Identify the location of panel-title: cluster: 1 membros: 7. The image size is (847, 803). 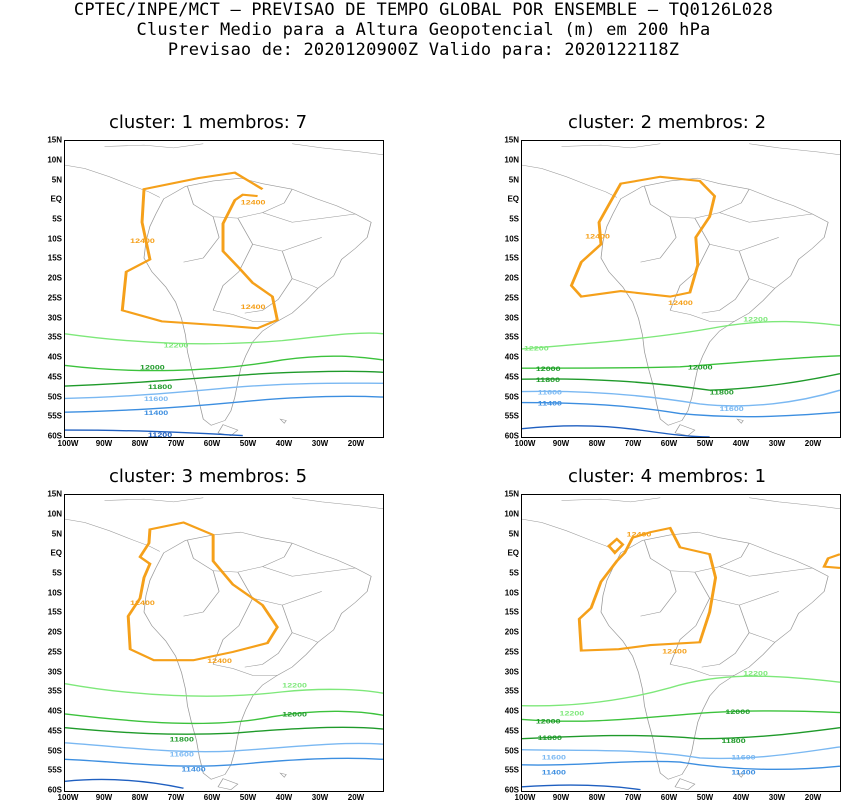
(208, 122).